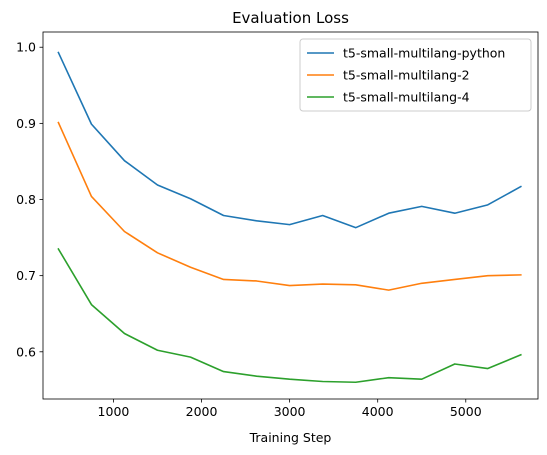 The image size is (547, 455). I want to click on x-tick-label: 5000, so click(466, 411).